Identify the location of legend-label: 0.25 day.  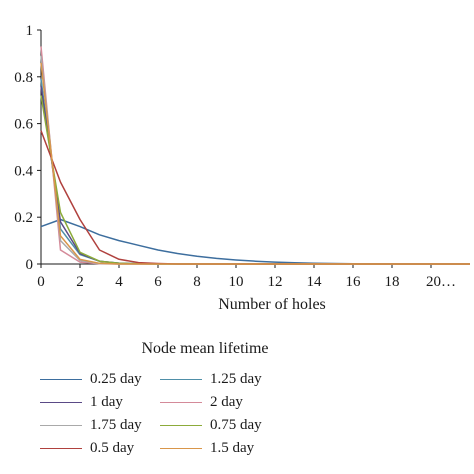
(116, 378).